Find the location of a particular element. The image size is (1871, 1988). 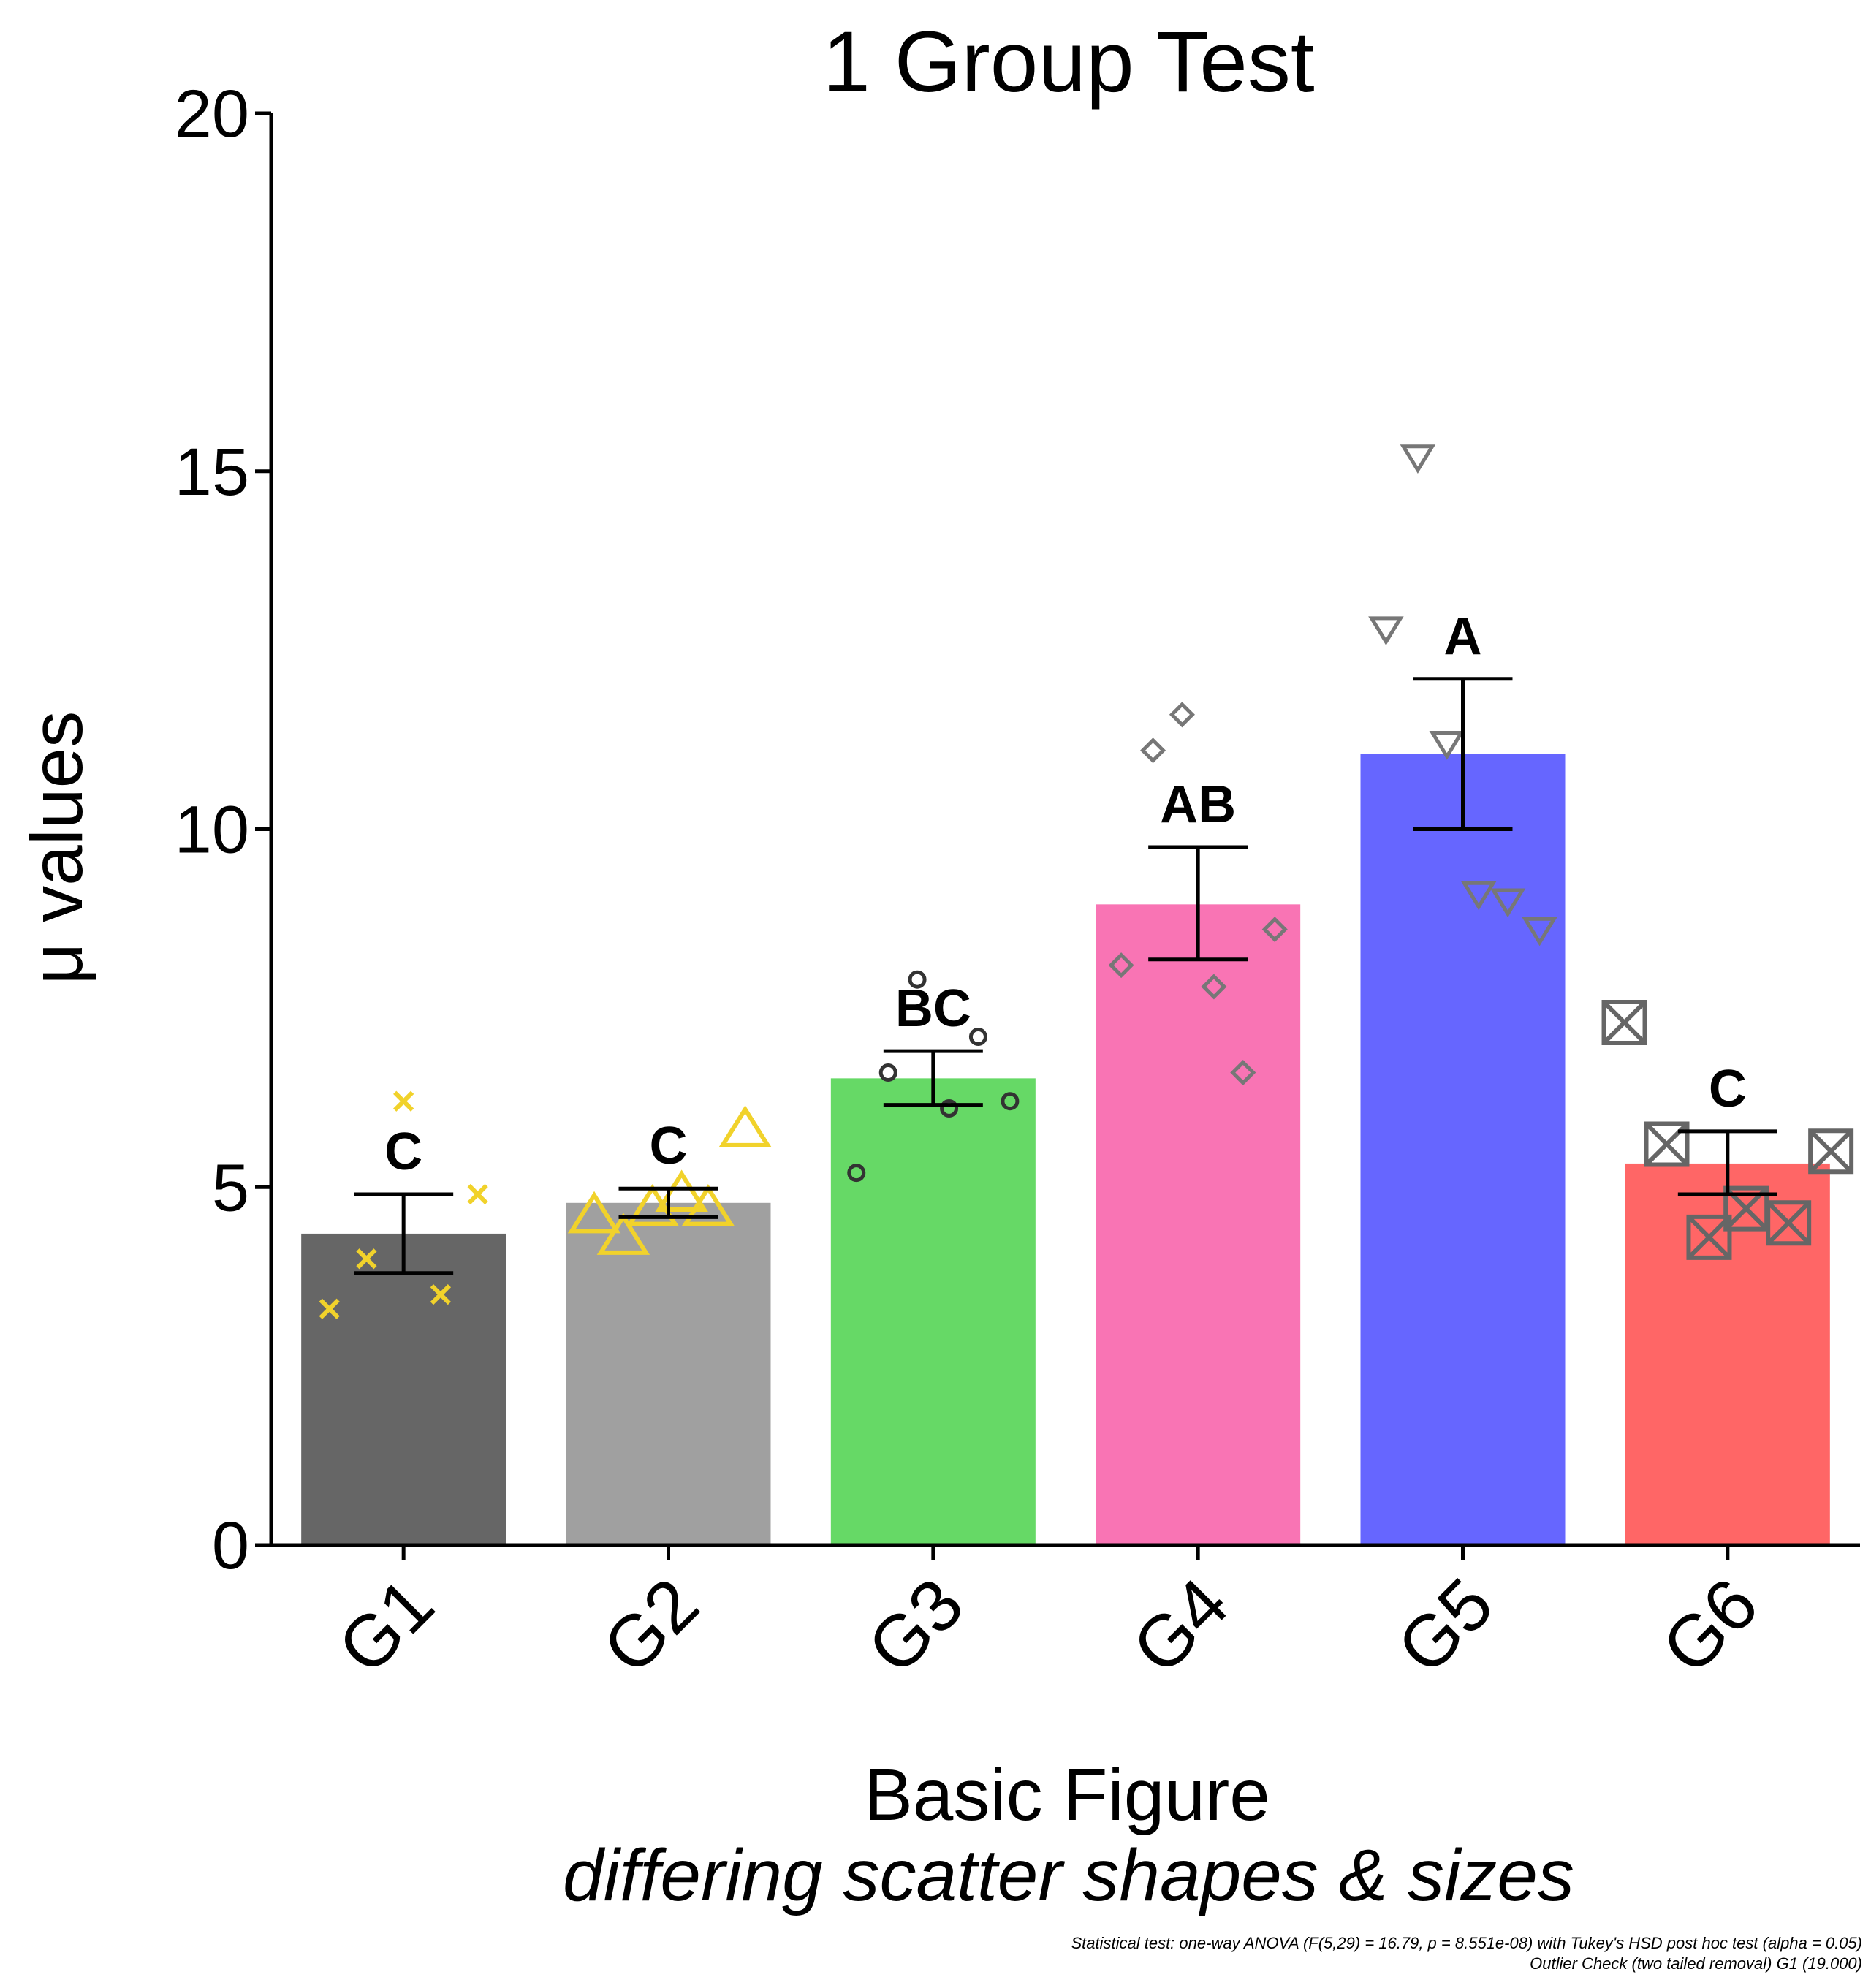

x-tick-label: G3 is located at coordinates (916, 1626).